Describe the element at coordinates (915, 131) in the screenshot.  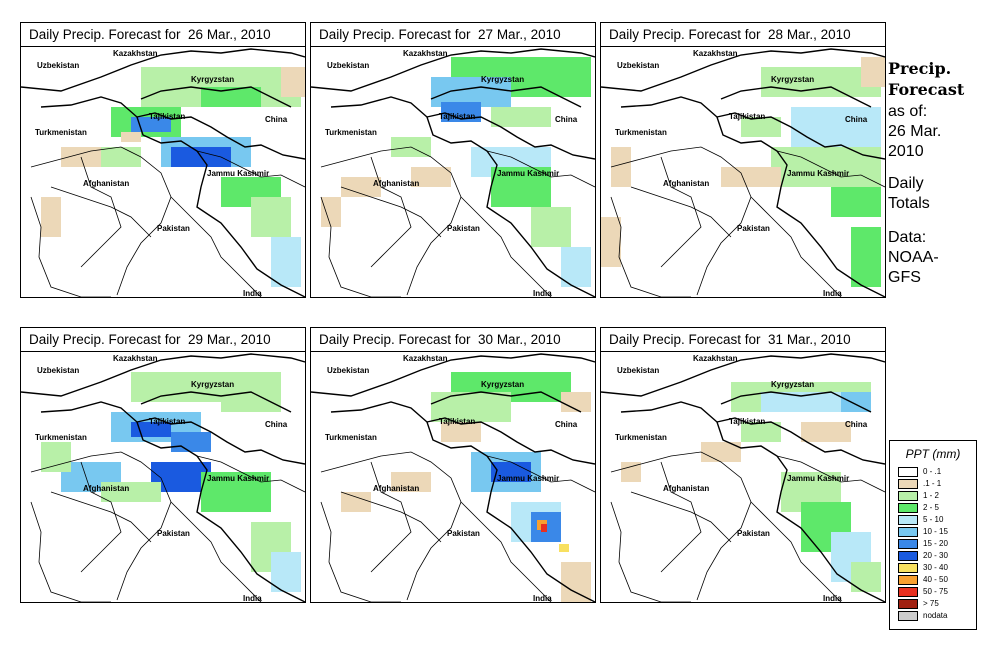
I see `side-asof-2: 26 Mar.` at that location.